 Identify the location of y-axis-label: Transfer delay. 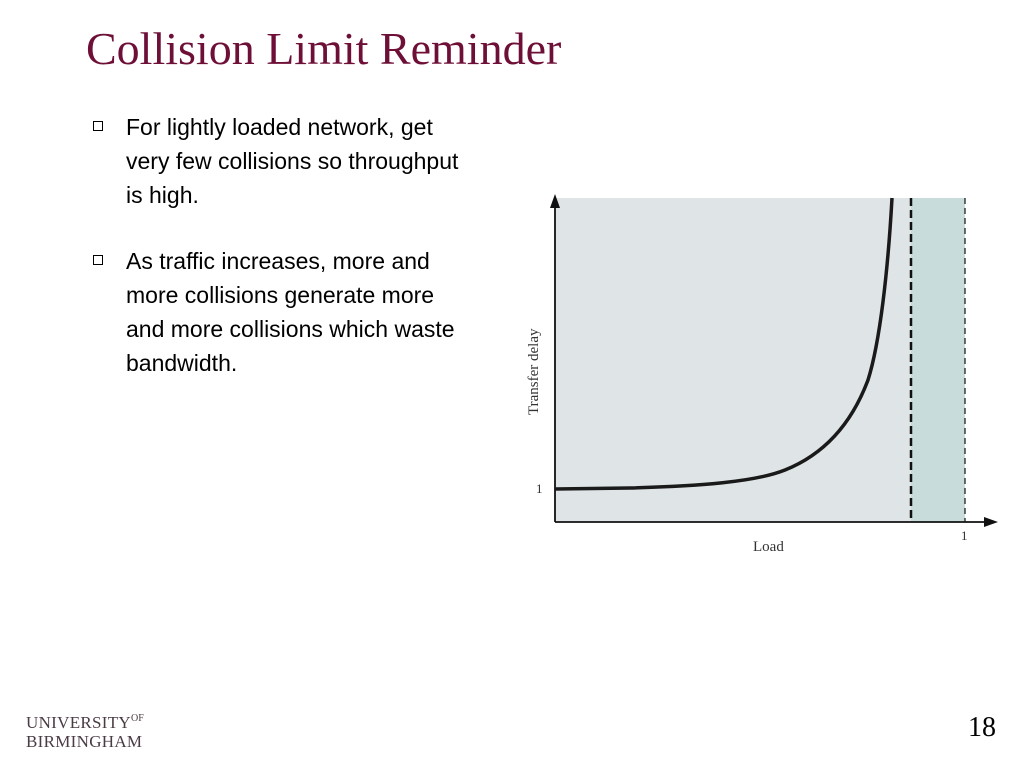
(534, 371).